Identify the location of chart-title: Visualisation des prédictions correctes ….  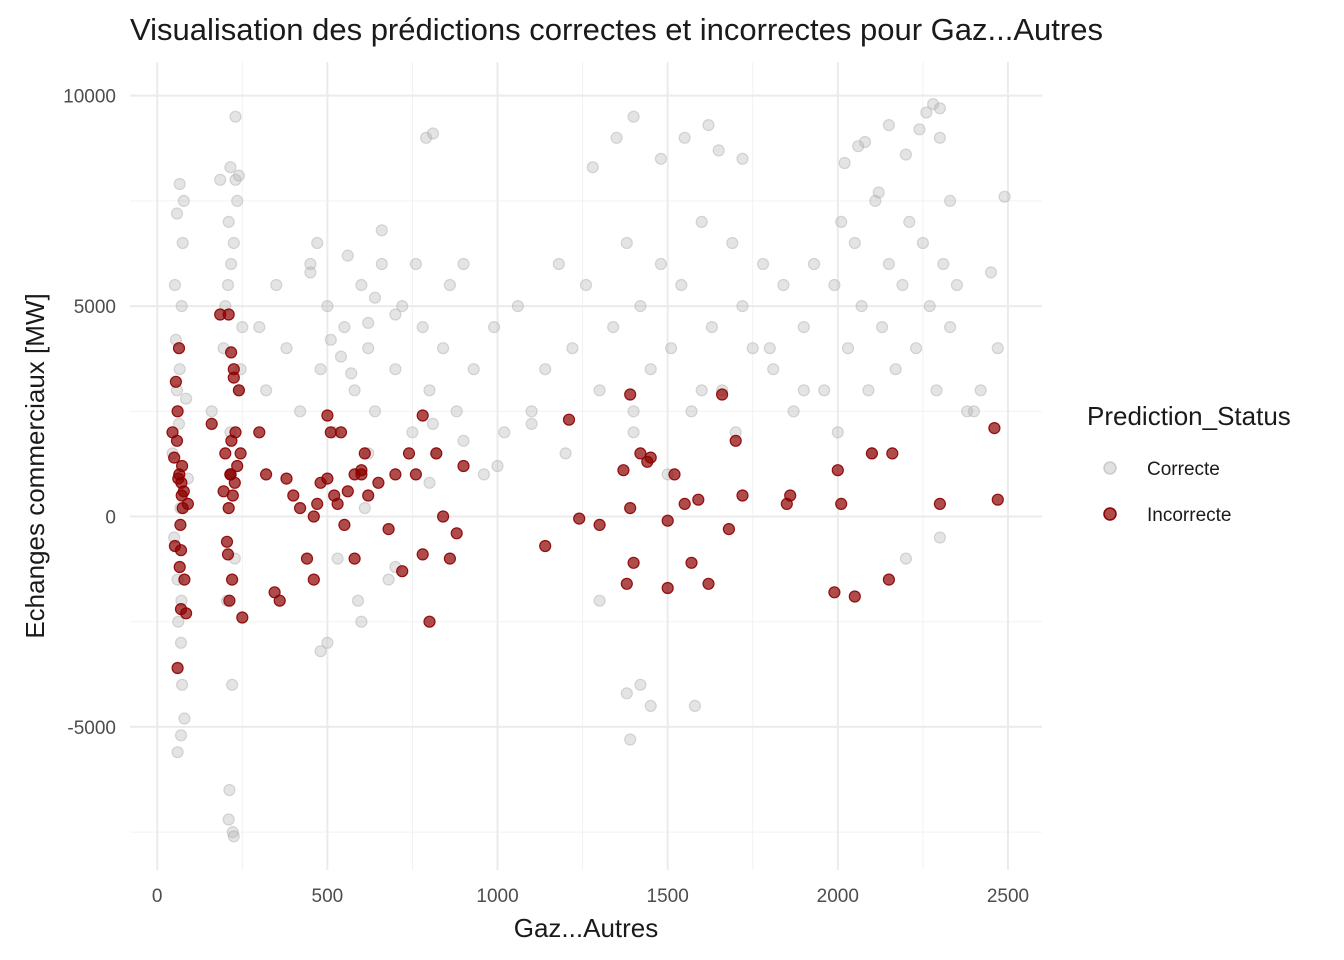
(616, 29).